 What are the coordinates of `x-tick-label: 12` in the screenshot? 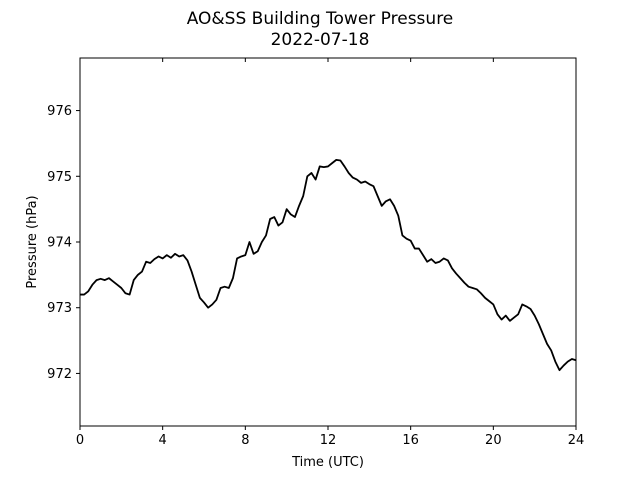 It's located at (328, 440).